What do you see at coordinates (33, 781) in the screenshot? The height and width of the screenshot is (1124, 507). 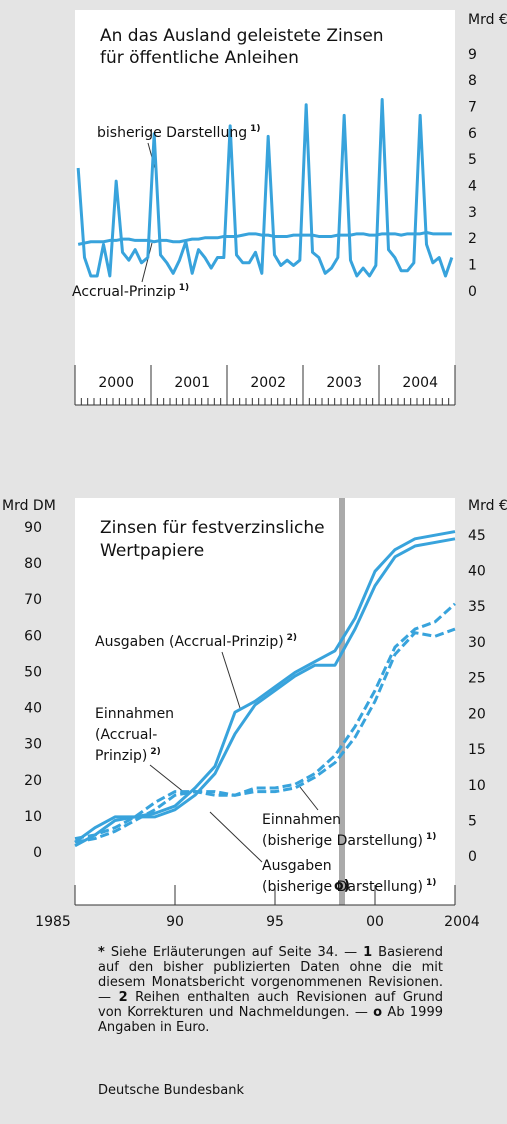 I see `y-tick-label: 20` at bounding box center [33, 781].